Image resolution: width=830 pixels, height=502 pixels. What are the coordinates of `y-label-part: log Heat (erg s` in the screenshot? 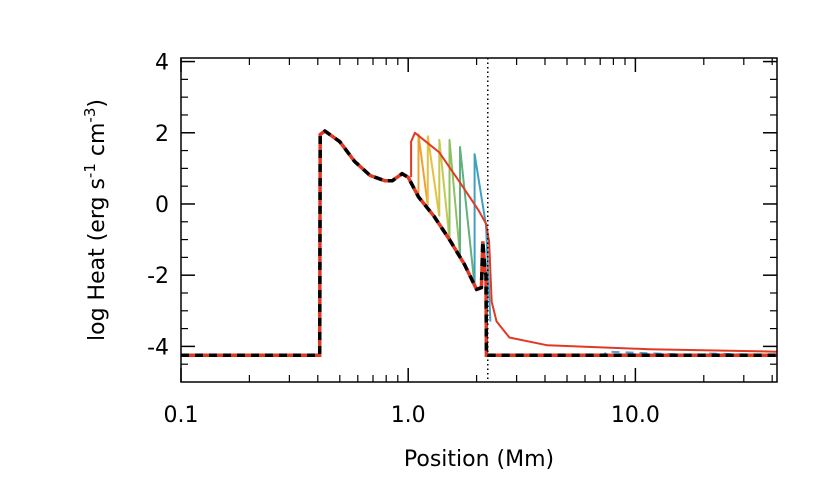 It's located at (97, 259).